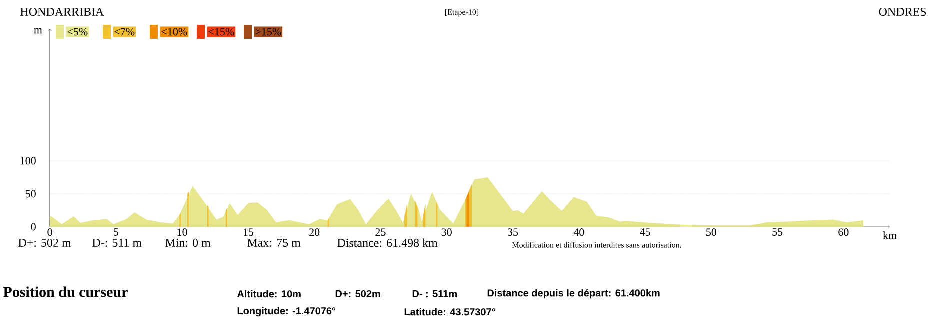 The image size is (929, 331). Describe the element at coordinates (388, 243) in the screenshot. I see `text: Distance: 61.498 km` at that location.